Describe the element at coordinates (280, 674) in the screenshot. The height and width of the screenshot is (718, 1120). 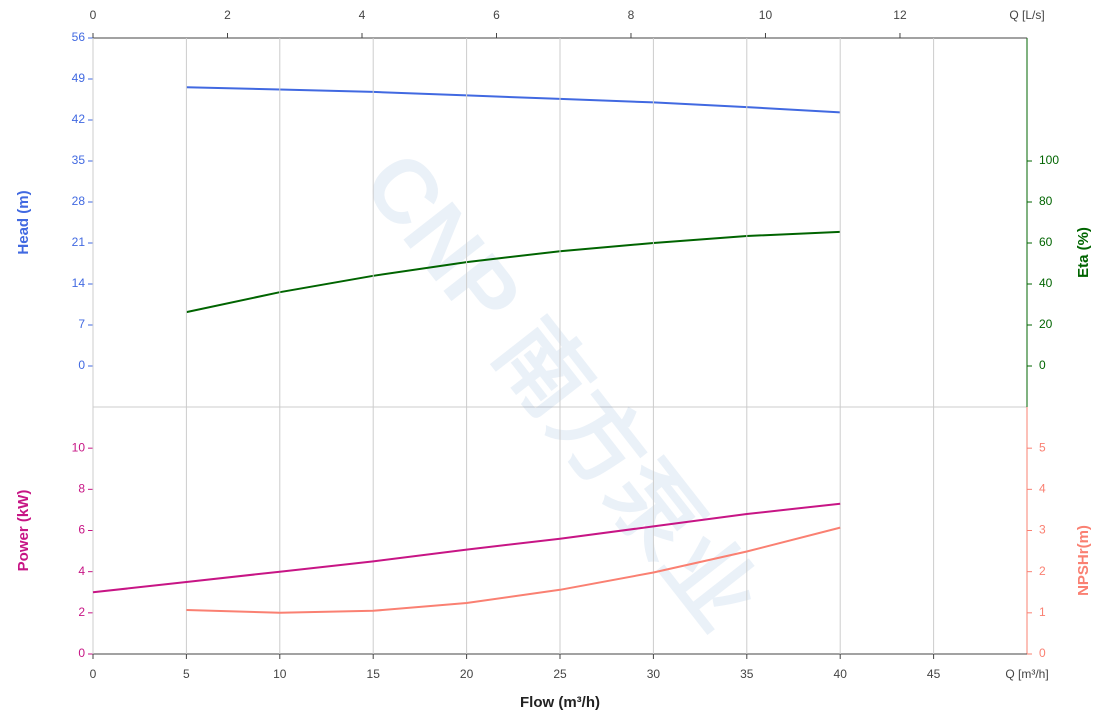
I see `x-tick-label: 10` at that location.